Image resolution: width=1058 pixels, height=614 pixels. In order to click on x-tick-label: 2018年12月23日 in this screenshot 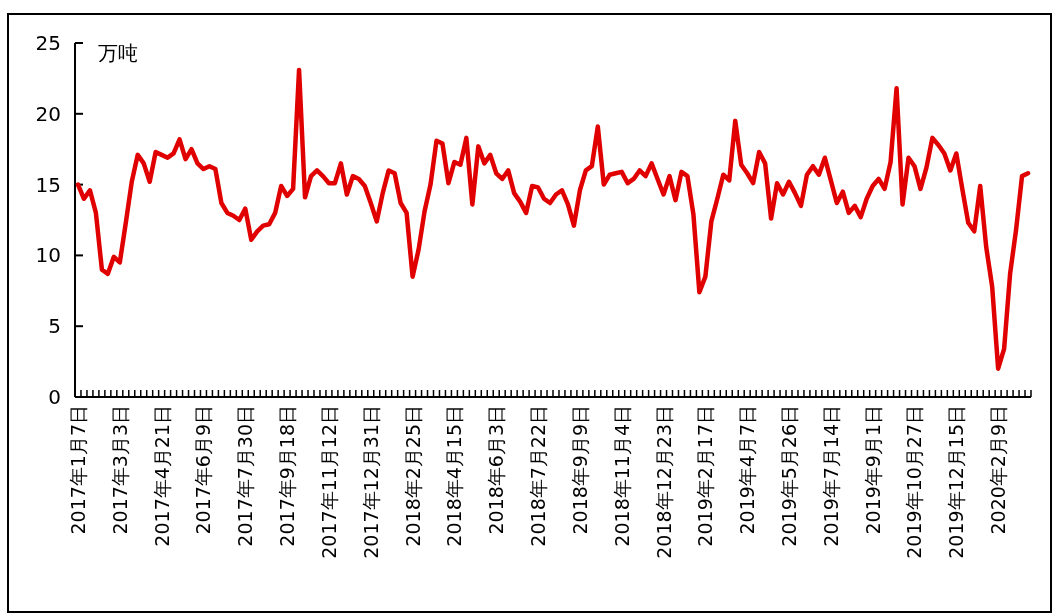, I will do `click(663, 482)`.